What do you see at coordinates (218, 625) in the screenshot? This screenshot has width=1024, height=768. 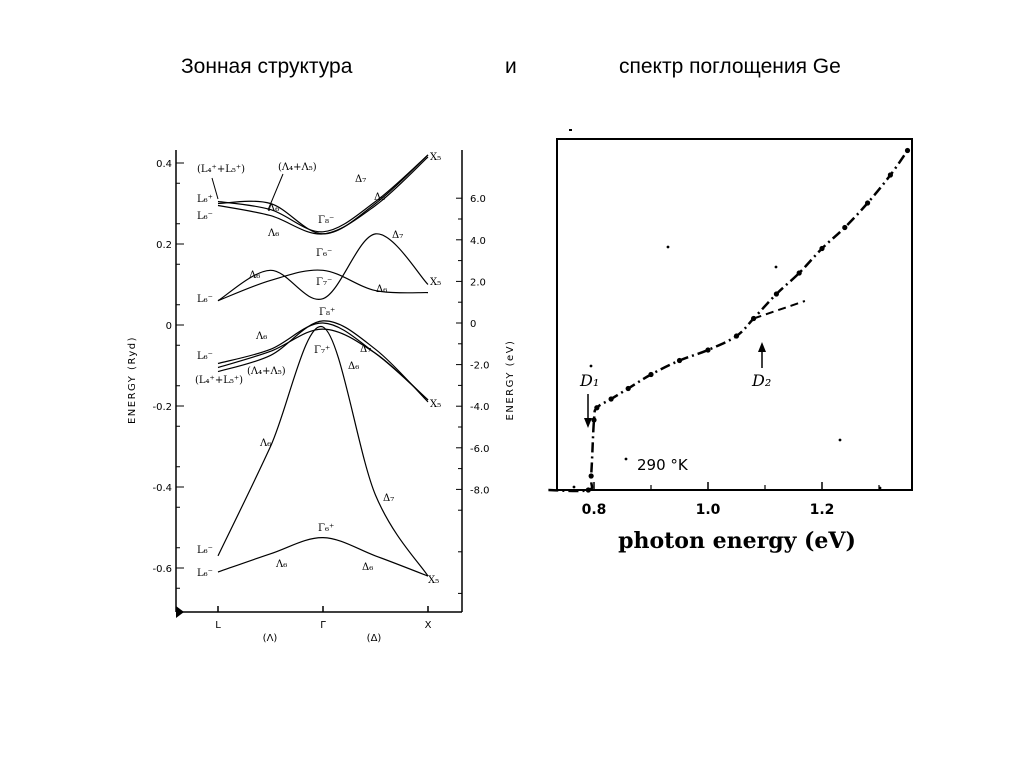 I see `x-tick-label: L` at bounding box center [218, 625].